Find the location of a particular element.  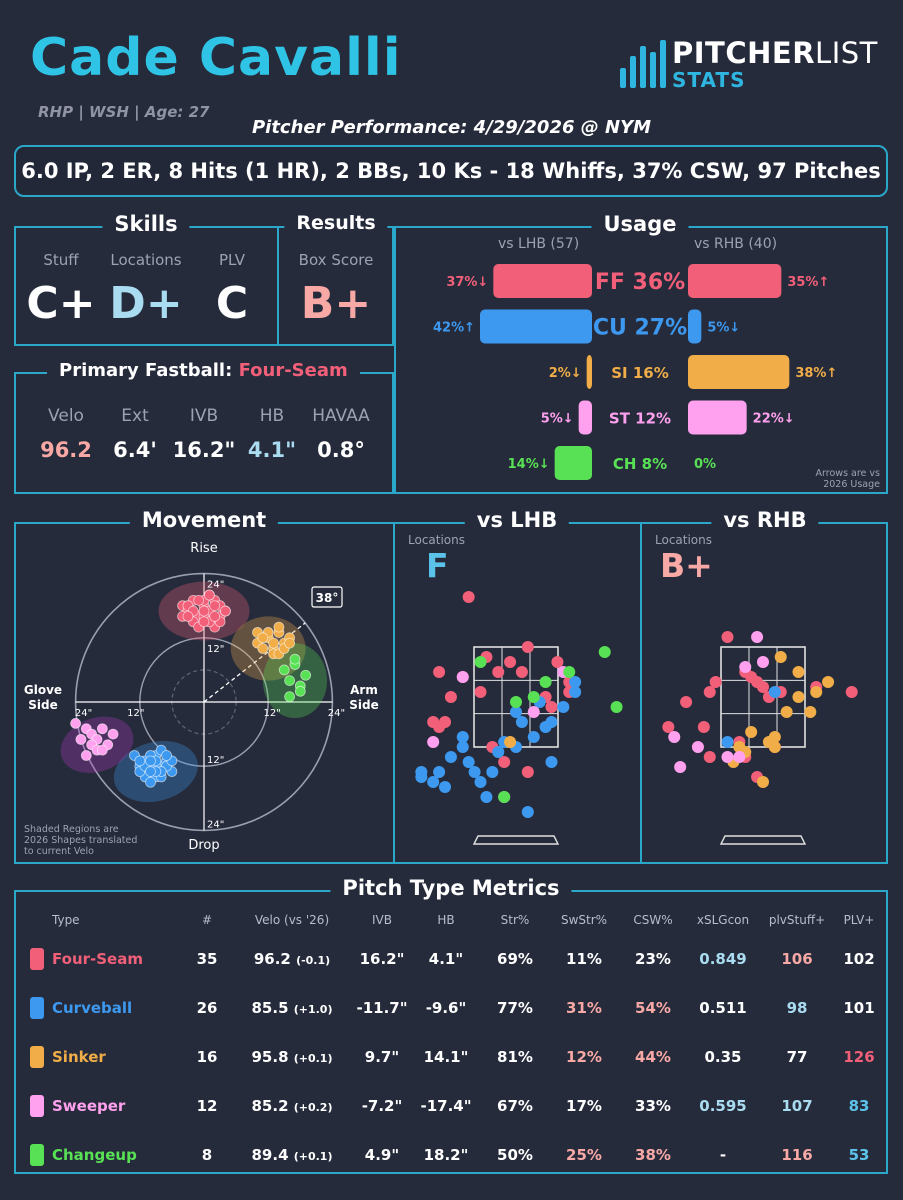

usage-pitch-label: CH 8% is located at coordinates (640, 464).